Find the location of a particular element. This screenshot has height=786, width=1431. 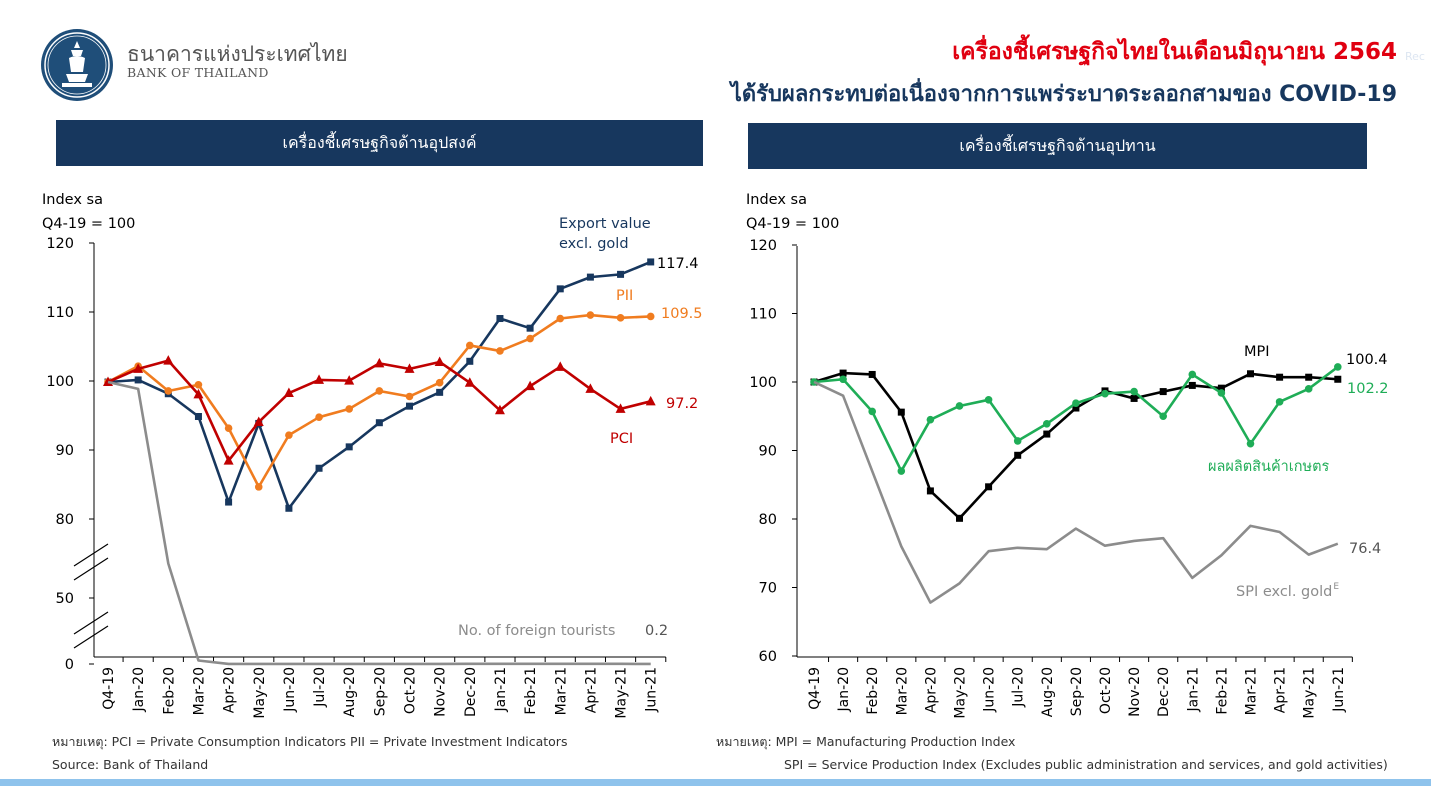

chart-supply-y-tick-label: 90 is located at coordinates (768, 452).